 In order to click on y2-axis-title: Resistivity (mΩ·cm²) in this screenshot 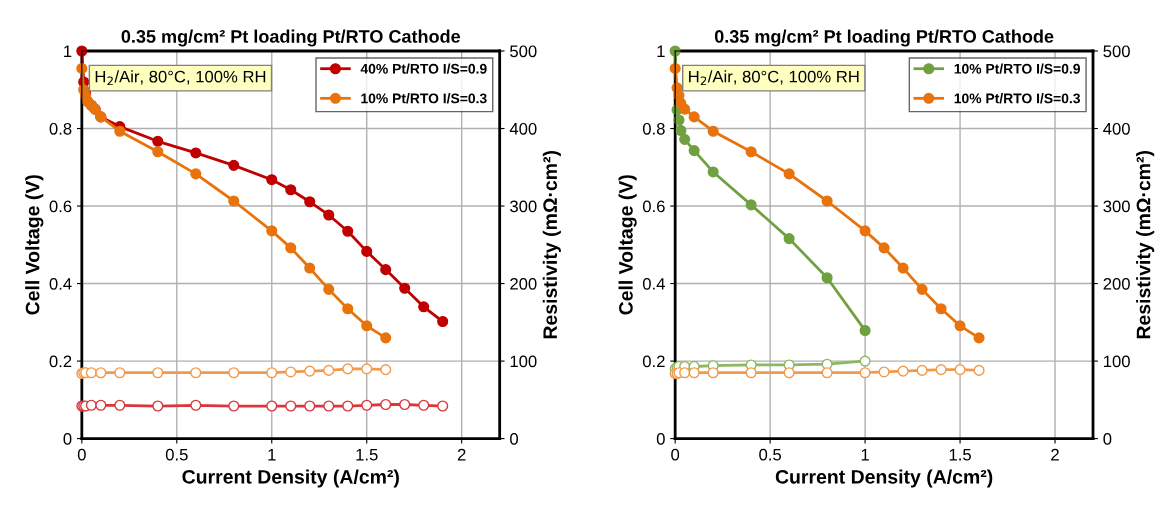, I will do `click(551, 244)`.